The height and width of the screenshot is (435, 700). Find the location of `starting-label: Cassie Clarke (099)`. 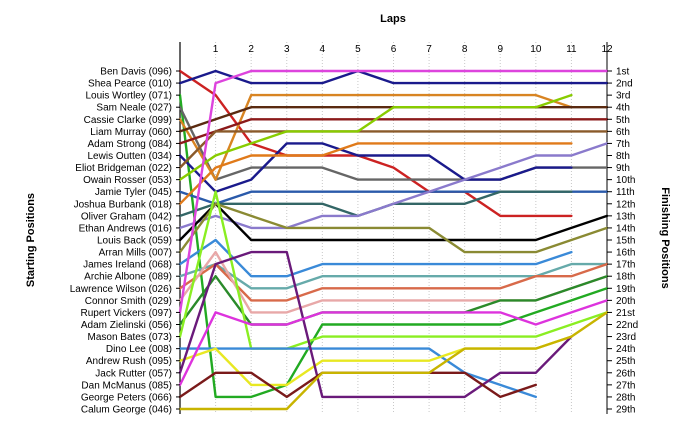

starting-label: Cassie Clarke (099) is located at coordinates (128, 120).